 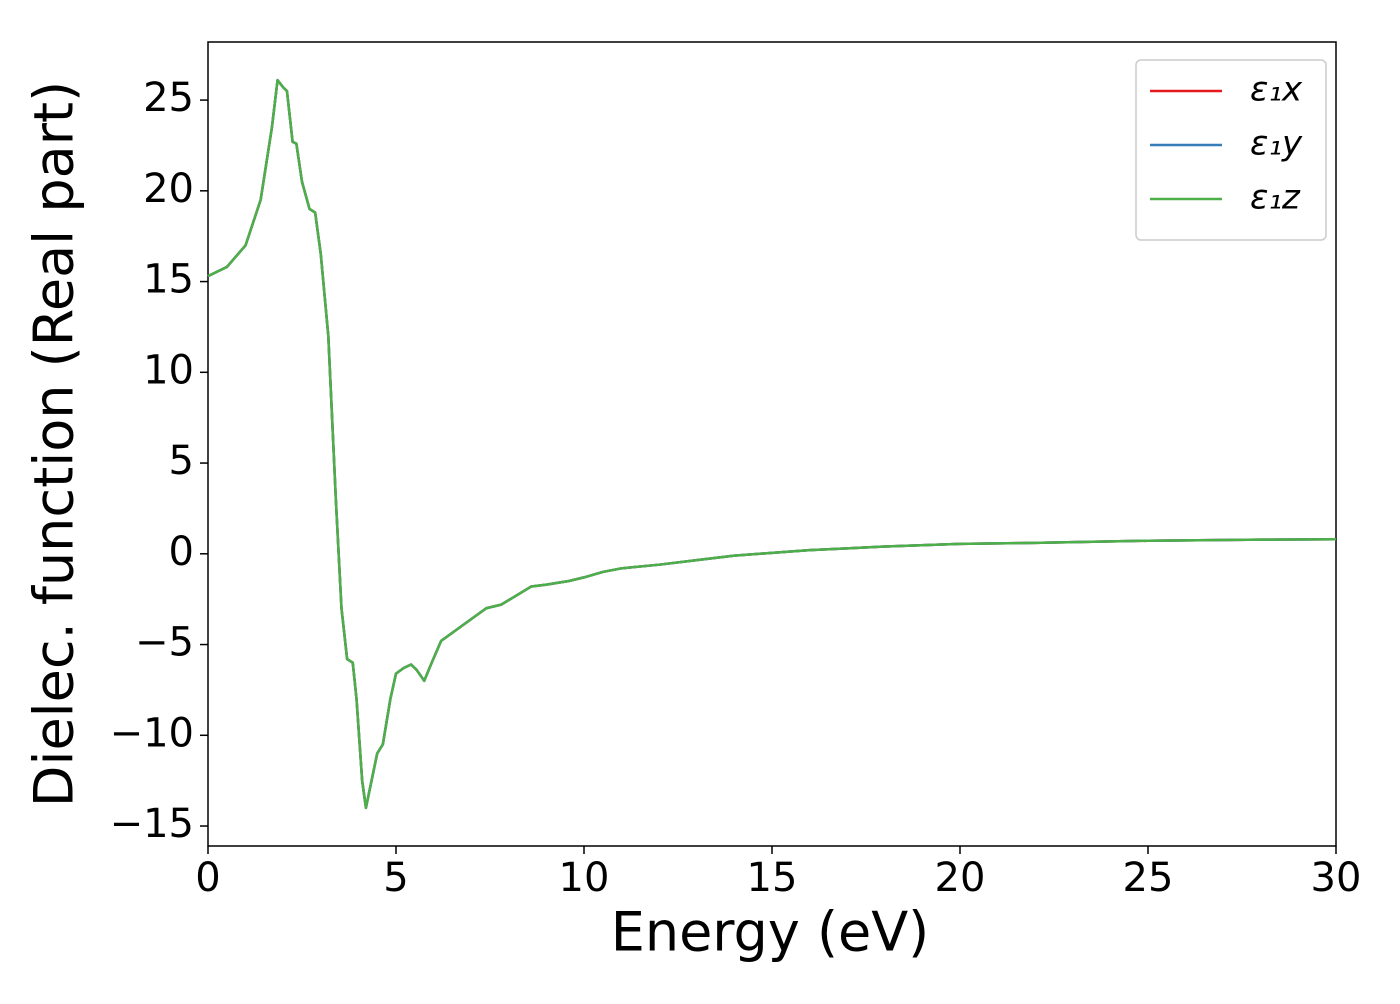 I want to click on y-tick-label: 20, so click(x=168, y=189).